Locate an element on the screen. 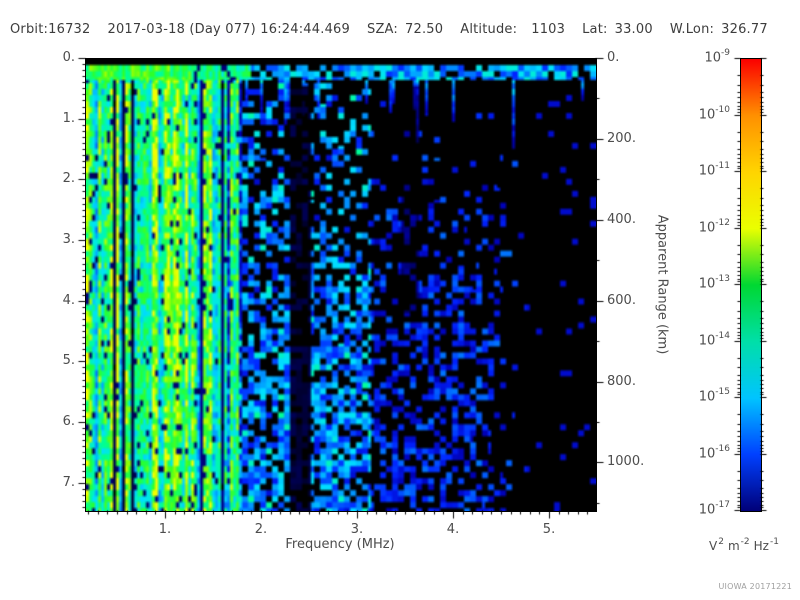  y-axis-tick-label: 0. is located at coordinates (68, 57).